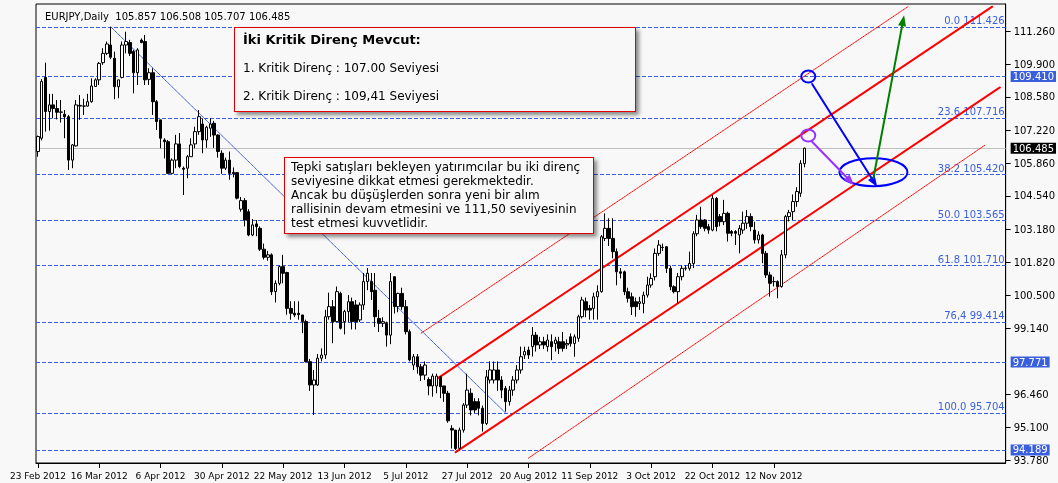 This screenshot has height=483, width=1058. Describe the element at coordinates (773, 475) in the screenshot. I see `x-tick-label: 12 Nov 2012` at that location.